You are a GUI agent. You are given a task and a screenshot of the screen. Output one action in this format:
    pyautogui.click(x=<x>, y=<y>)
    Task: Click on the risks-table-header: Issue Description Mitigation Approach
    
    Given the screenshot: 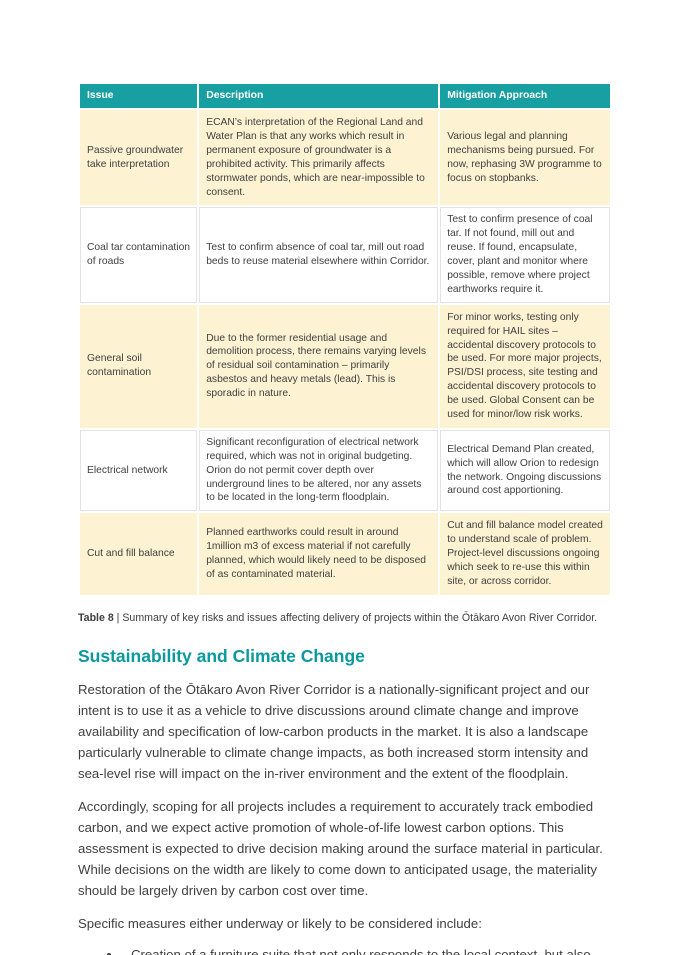 What is the action you would take?
    pyautogui.click(x=345, y=96)
    